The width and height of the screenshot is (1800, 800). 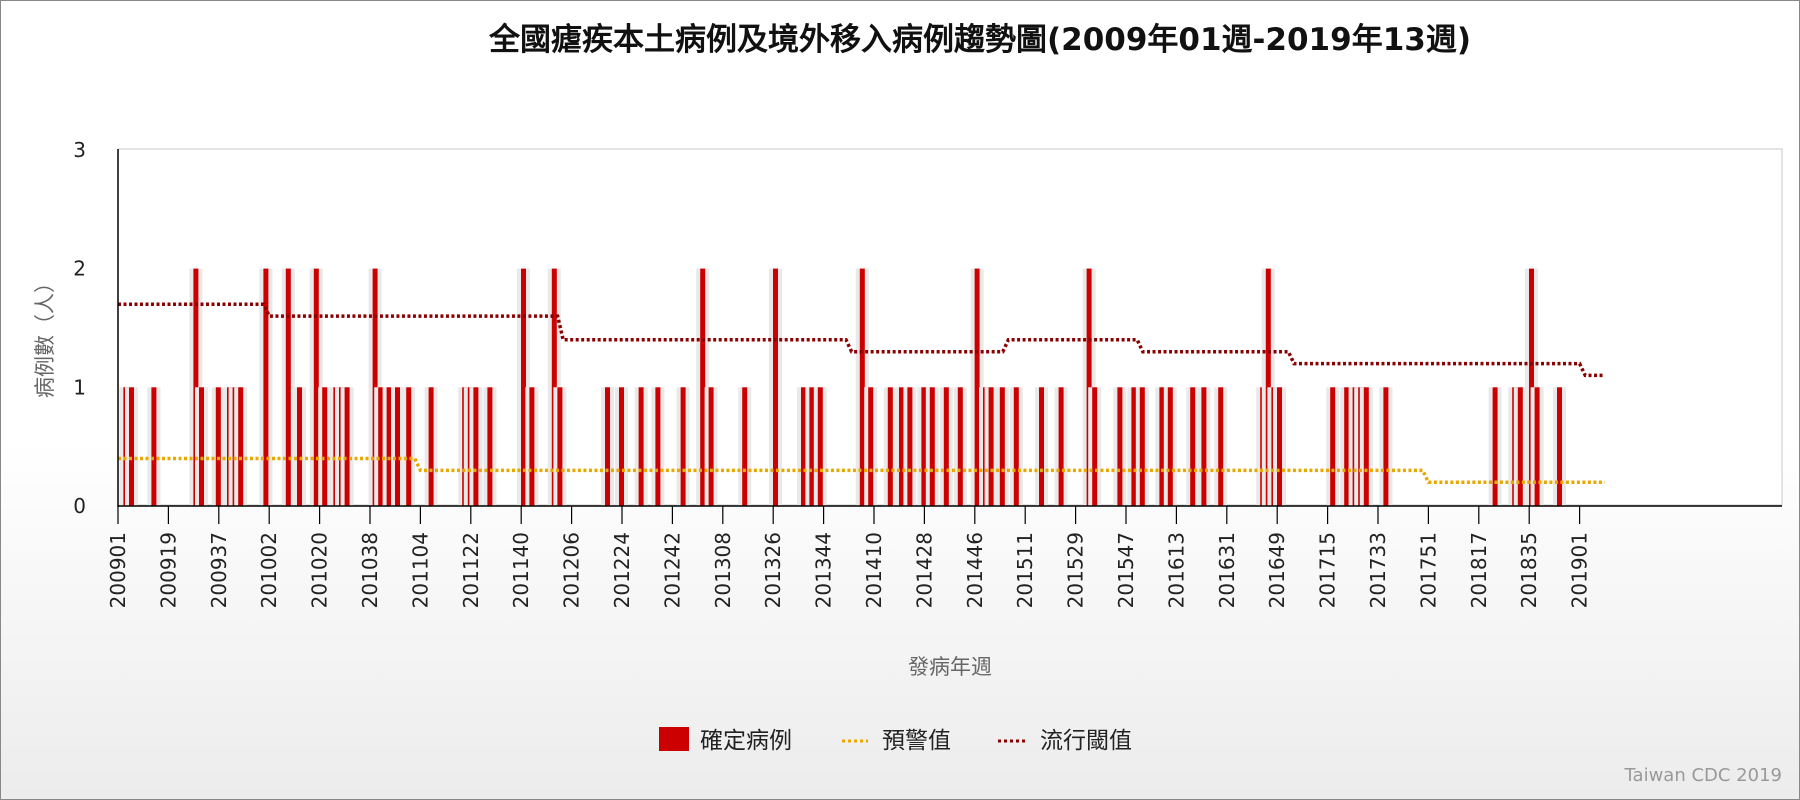 What do you see at coordinates (824, 570) in the screenshot?
I see `x-tick-label: 201344` at bounding box center [824, 570].